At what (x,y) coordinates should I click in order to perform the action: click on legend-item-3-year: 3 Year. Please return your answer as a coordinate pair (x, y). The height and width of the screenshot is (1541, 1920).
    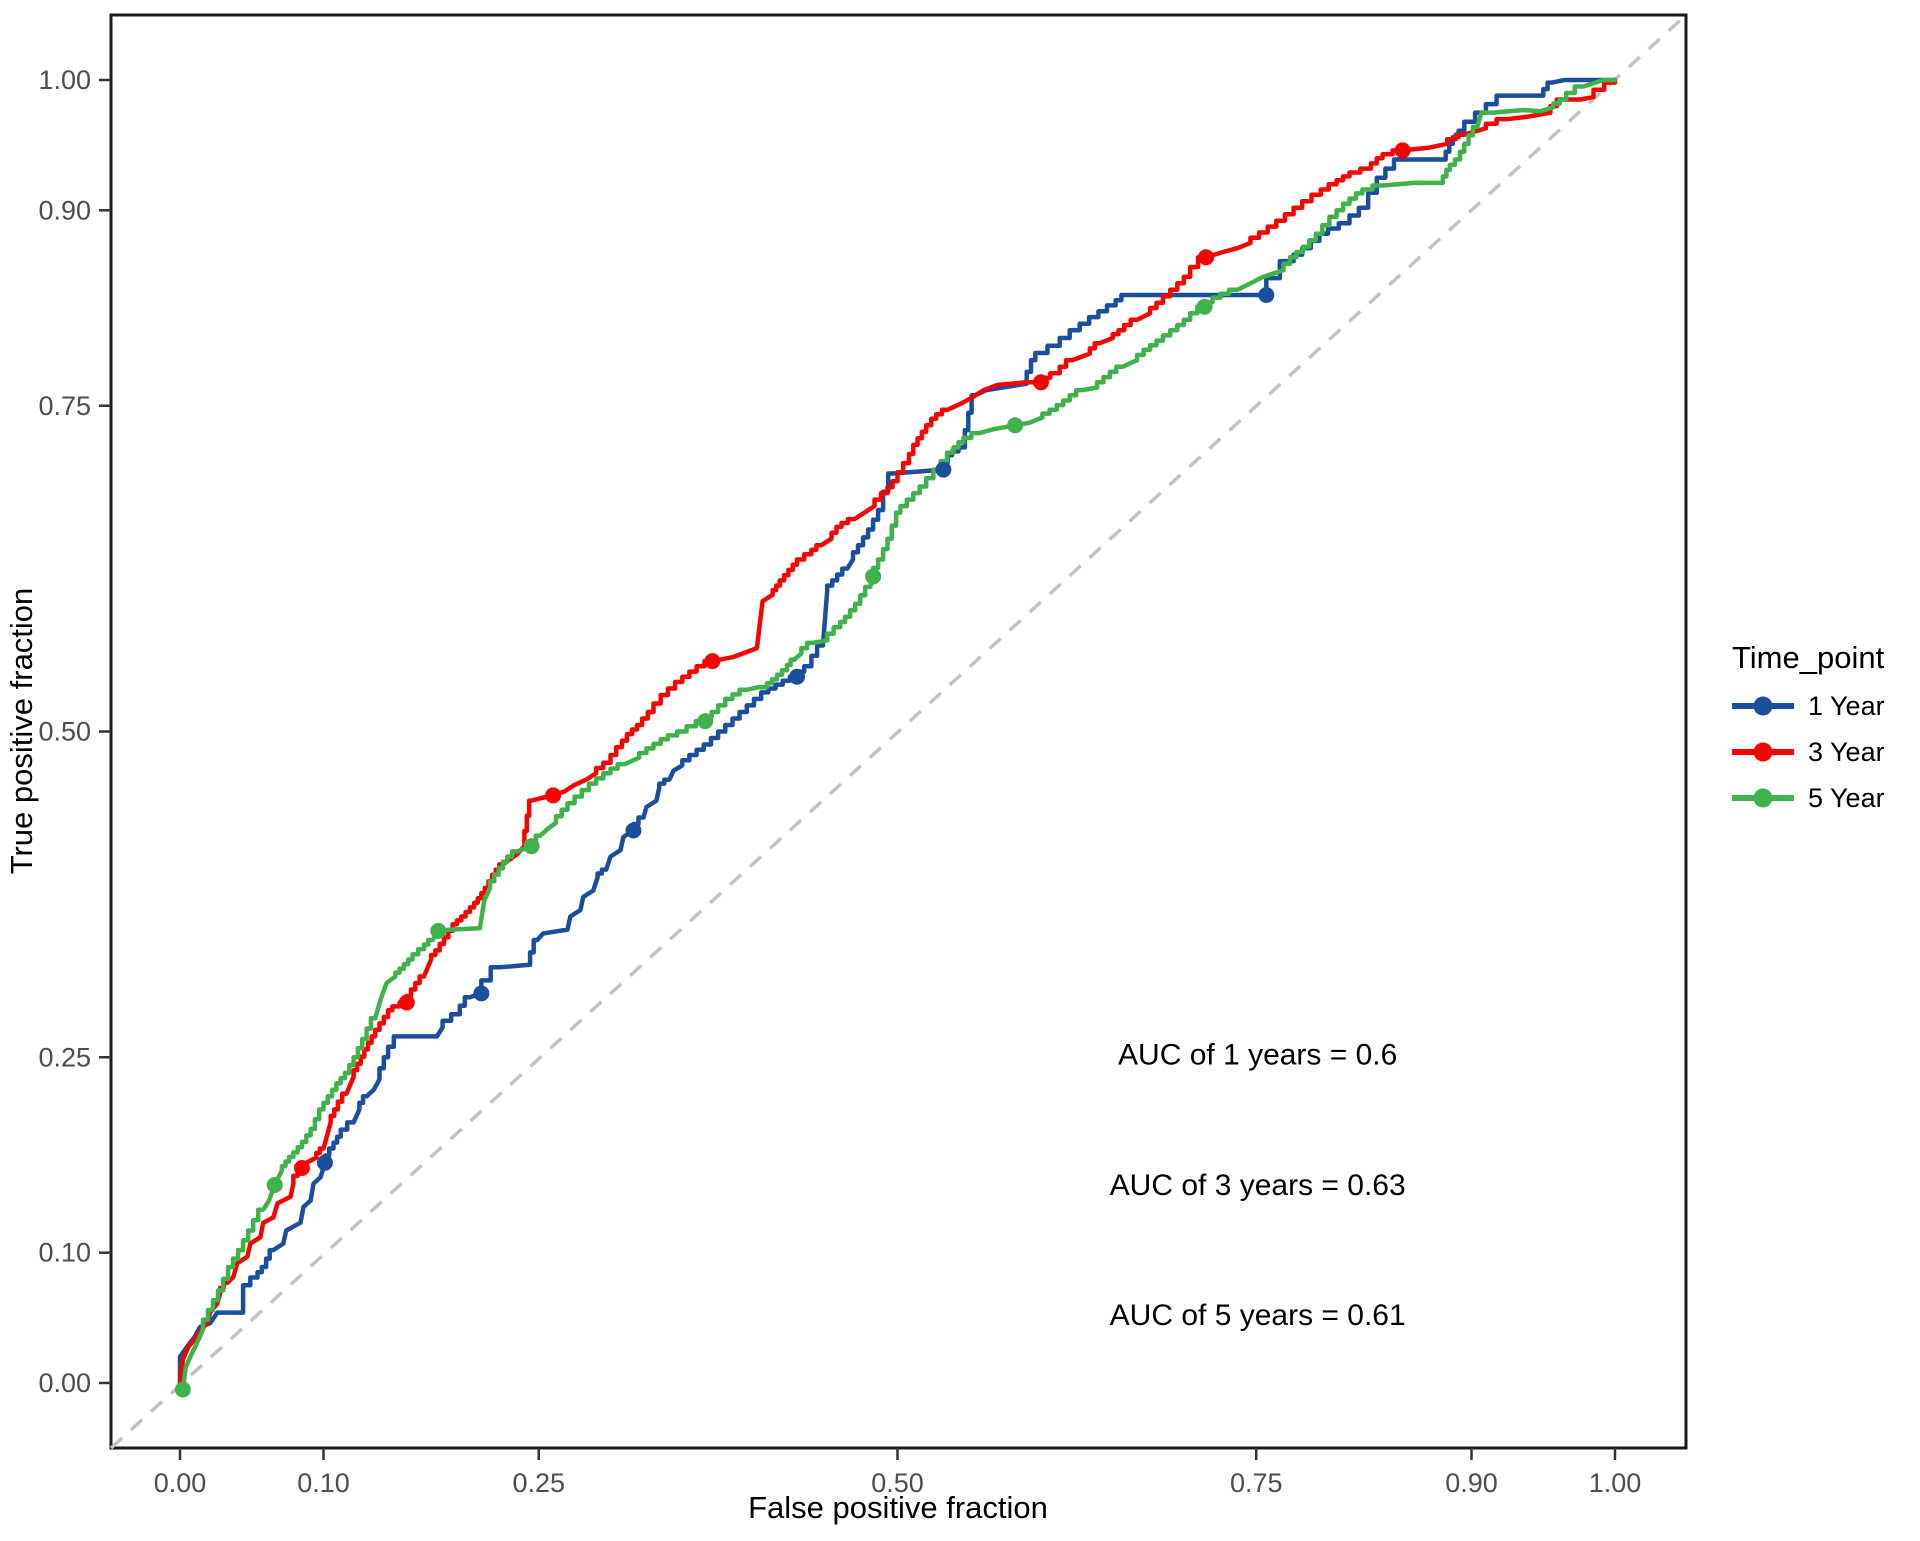
    Looking at the image, I should click on (1808, 752).